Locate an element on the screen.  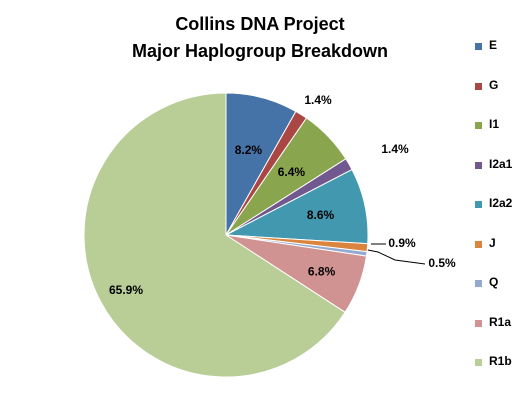
data-label-r1a: 6.8% is located at coordinates (322, 271).